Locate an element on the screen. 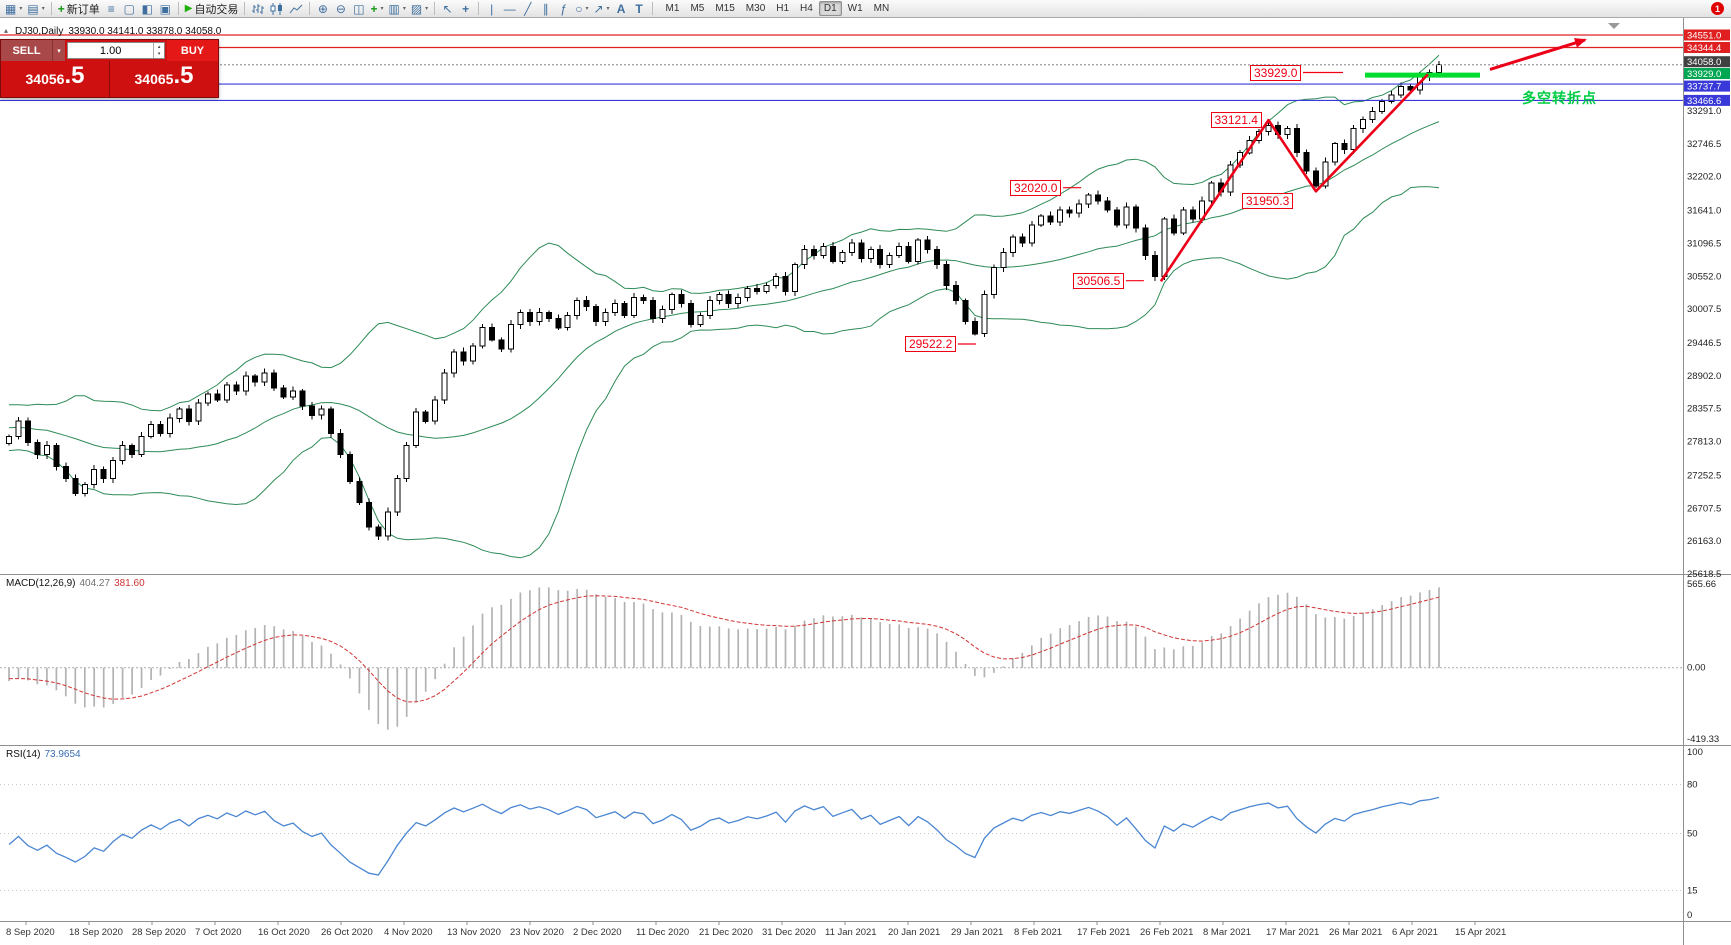 Image resolution: width=1731 pixels, height=945 pixels. zoom-out-button: ⊖ is located at coordinates (340, 9).